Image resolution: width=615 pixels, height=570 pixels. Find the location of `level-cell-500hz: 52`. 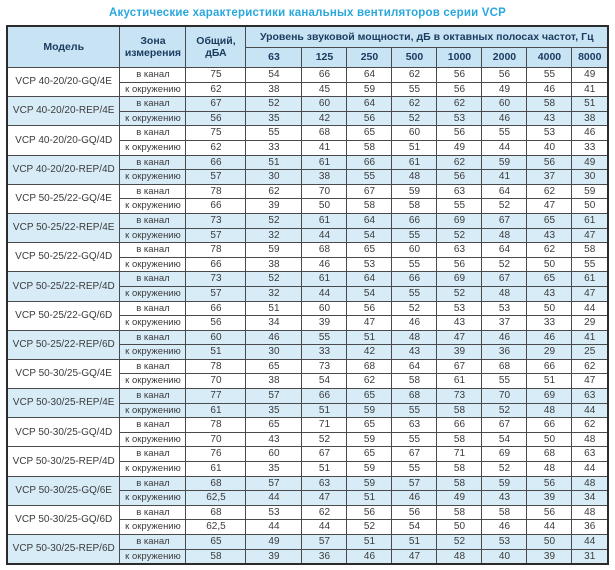

level-cell-500hz: 52 is located at coordinates (414, 308).